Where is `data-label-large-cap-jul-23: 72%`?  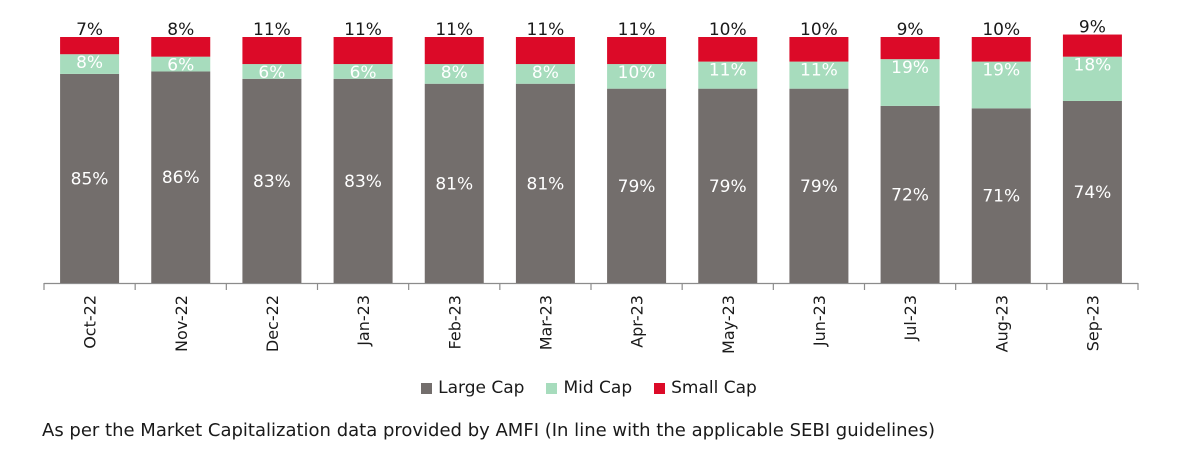
data-label-large-cap-jul-23: 72% is located at coordinates (910, 195).